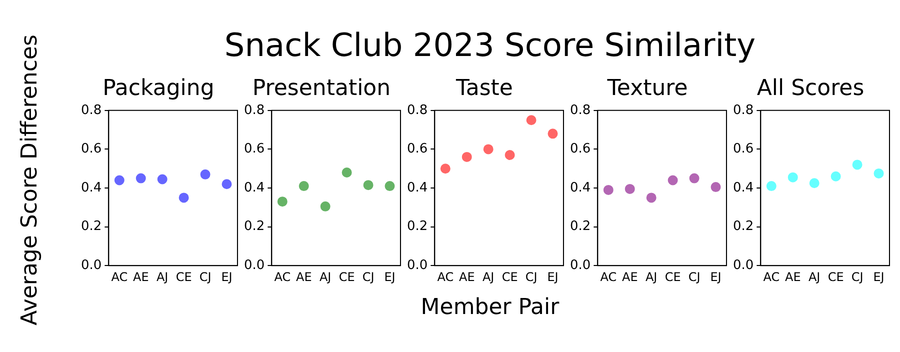 The width and height of the screenshot is (900, 352). I want to click on text: Snack Club 2023 Score Similarity, so click(490, 45).